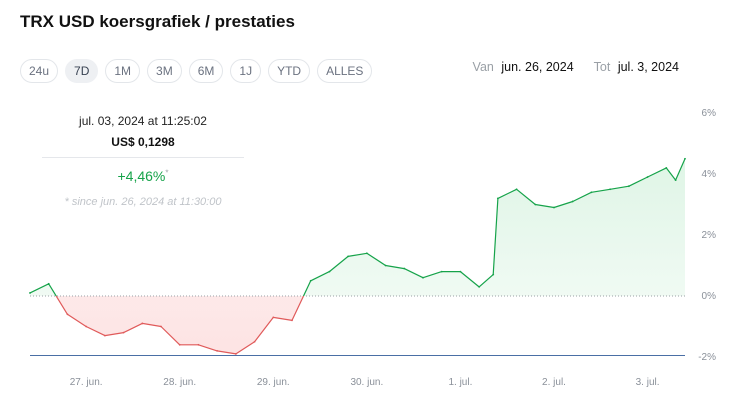 Image resolution: width=735 pixels, height=405 pixels. I want to click on y-tick-label: 4%, so click(709, 174).